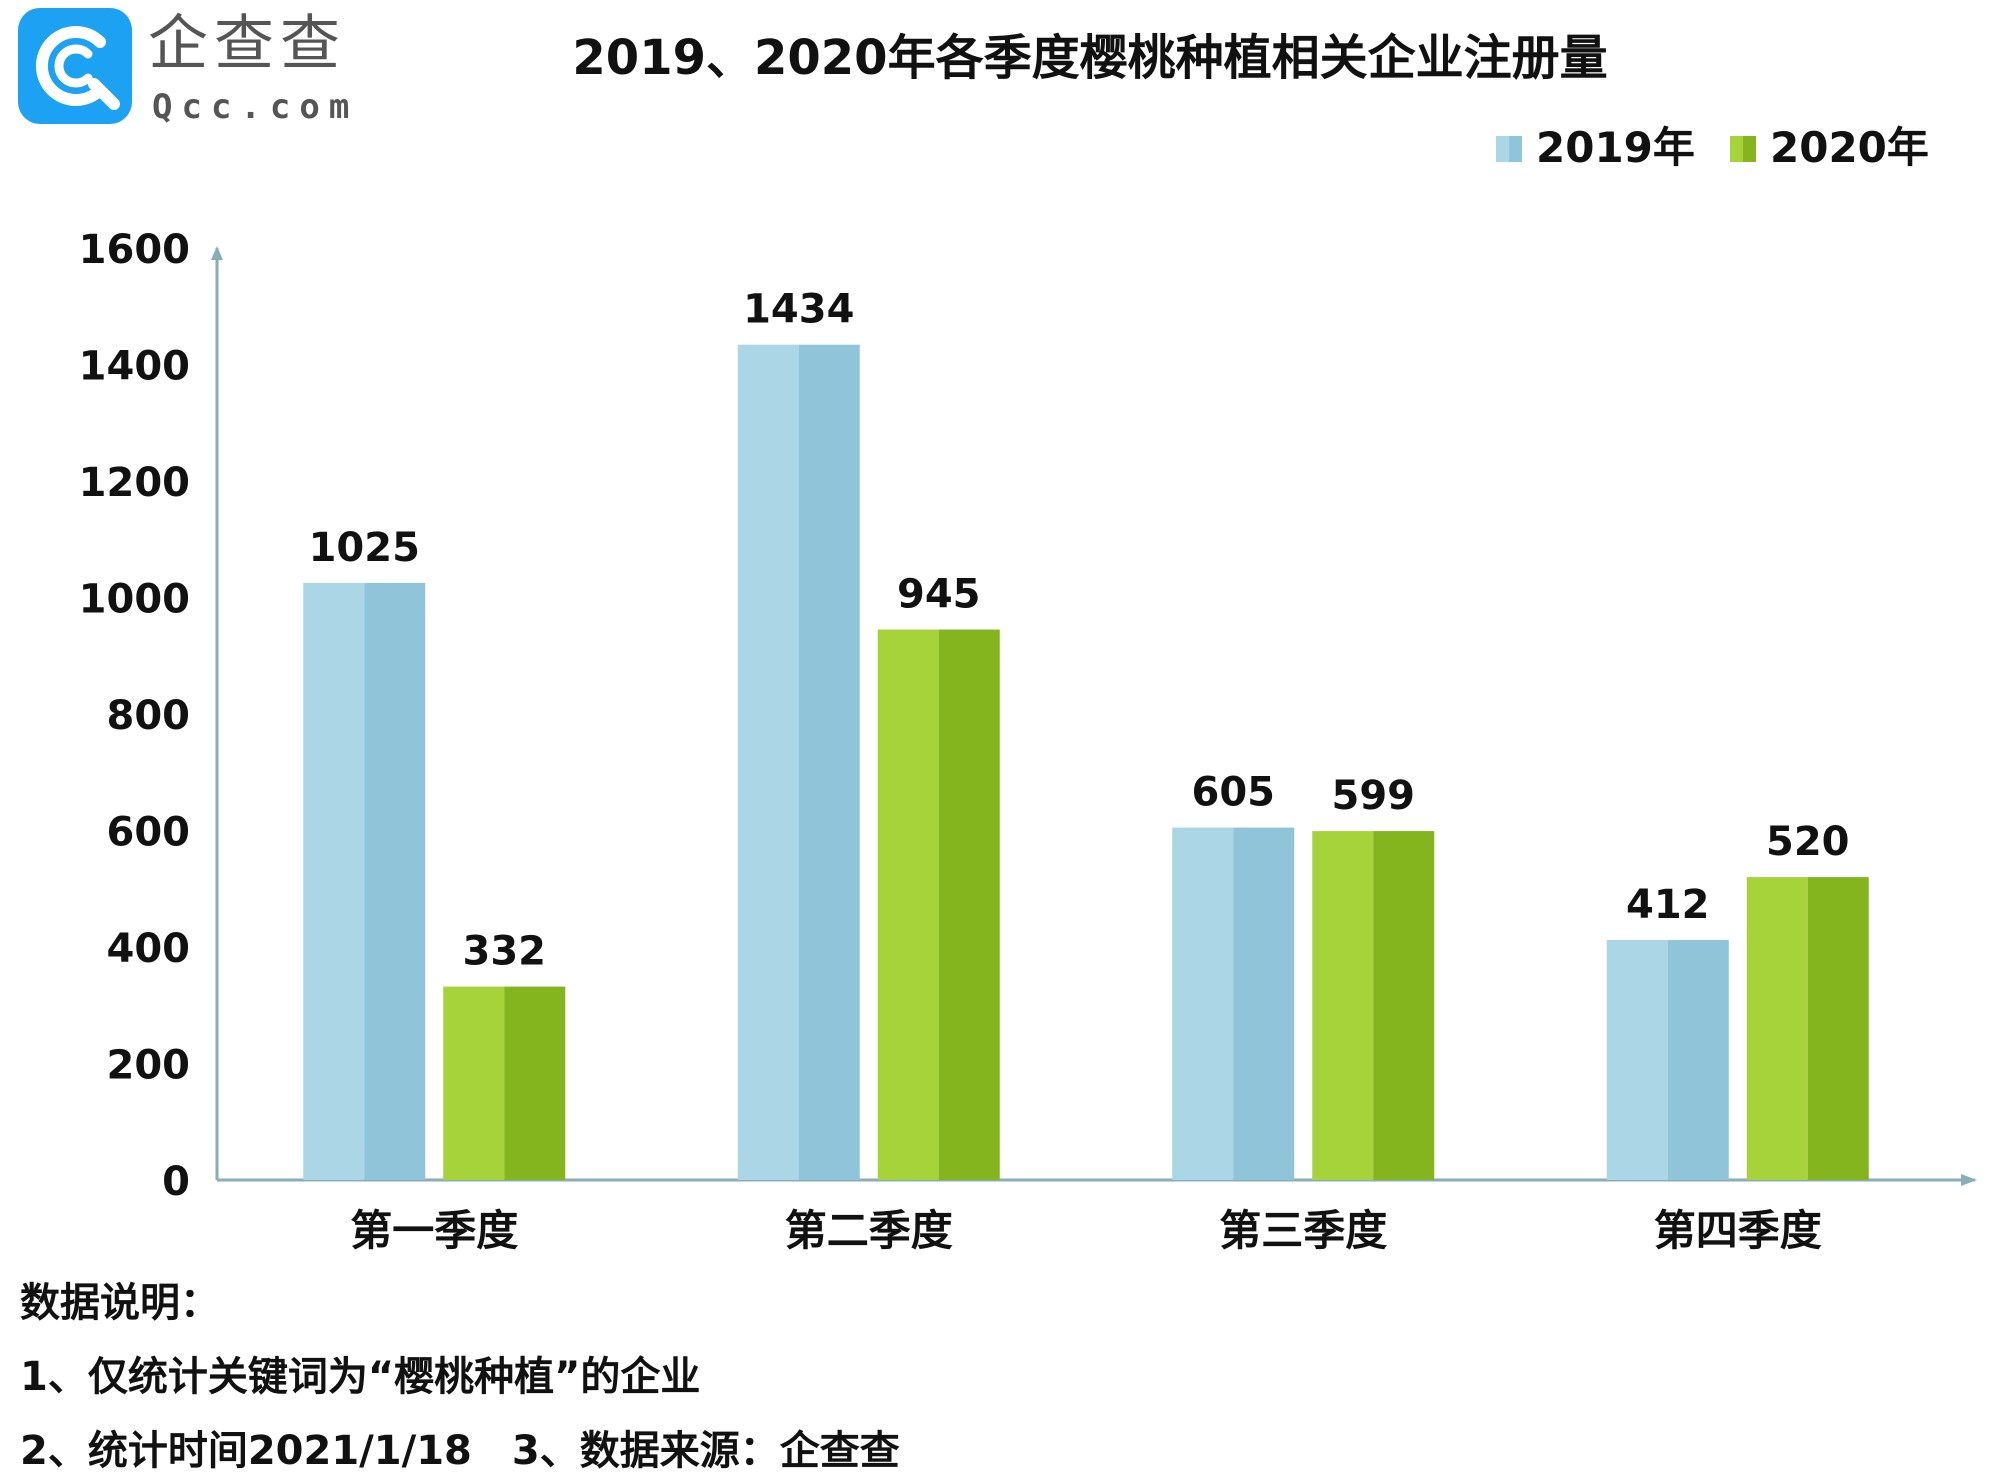  What do you see at coordinates (1374, 796) in the screenshot?
I see `data-label: 599` at bounding box center [1374, 796].